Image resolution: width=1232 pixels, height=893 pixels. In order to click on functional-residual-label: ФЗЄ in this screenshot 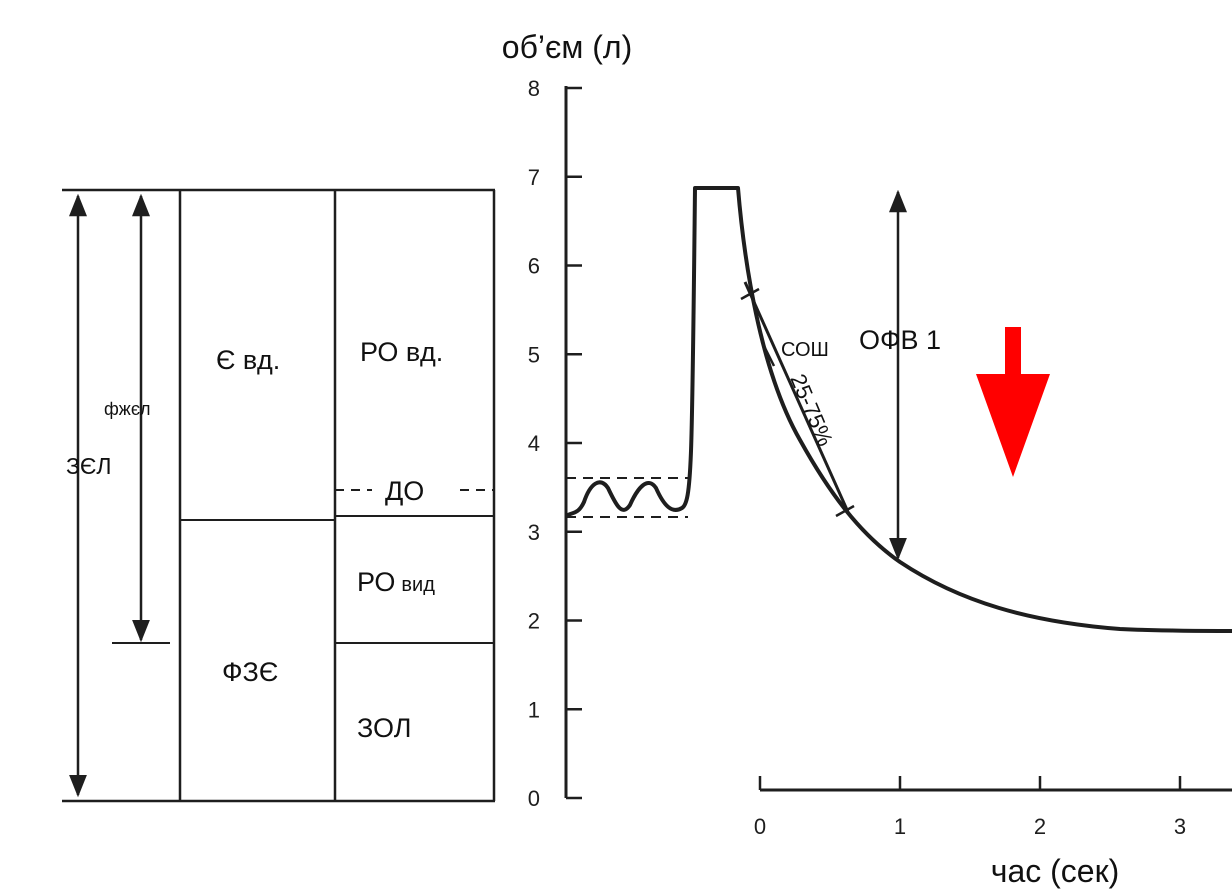, I will do `click(250, 672)`.